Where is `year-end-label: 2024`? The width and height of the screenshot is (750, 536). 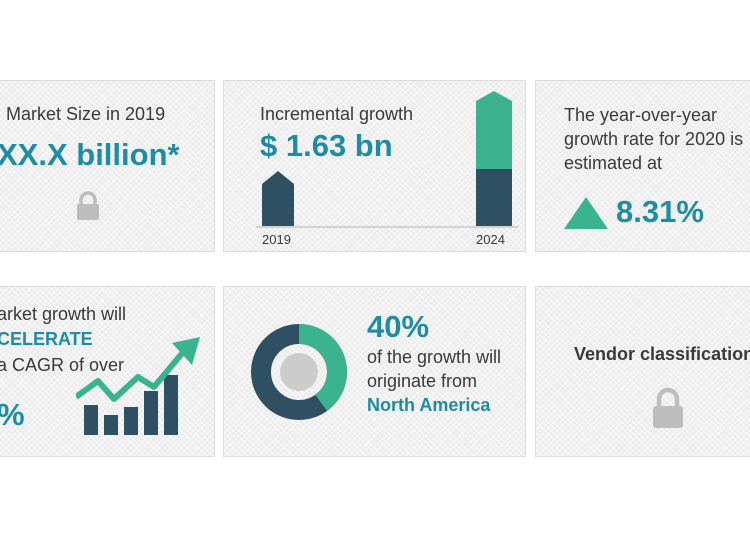 year-end-label: 2024 is located at coordinates (490, 239).